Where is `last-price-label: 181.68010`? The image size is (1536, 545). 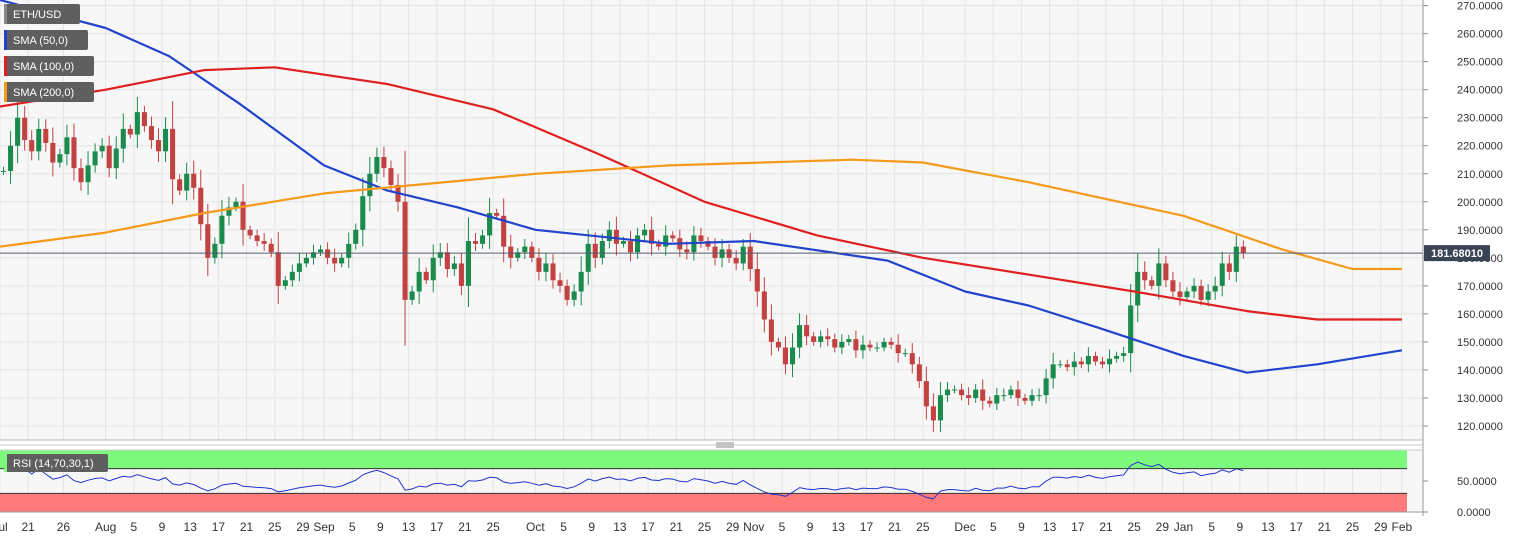 last-price-label: 181.68010 is located at coordinates (1457, 254).